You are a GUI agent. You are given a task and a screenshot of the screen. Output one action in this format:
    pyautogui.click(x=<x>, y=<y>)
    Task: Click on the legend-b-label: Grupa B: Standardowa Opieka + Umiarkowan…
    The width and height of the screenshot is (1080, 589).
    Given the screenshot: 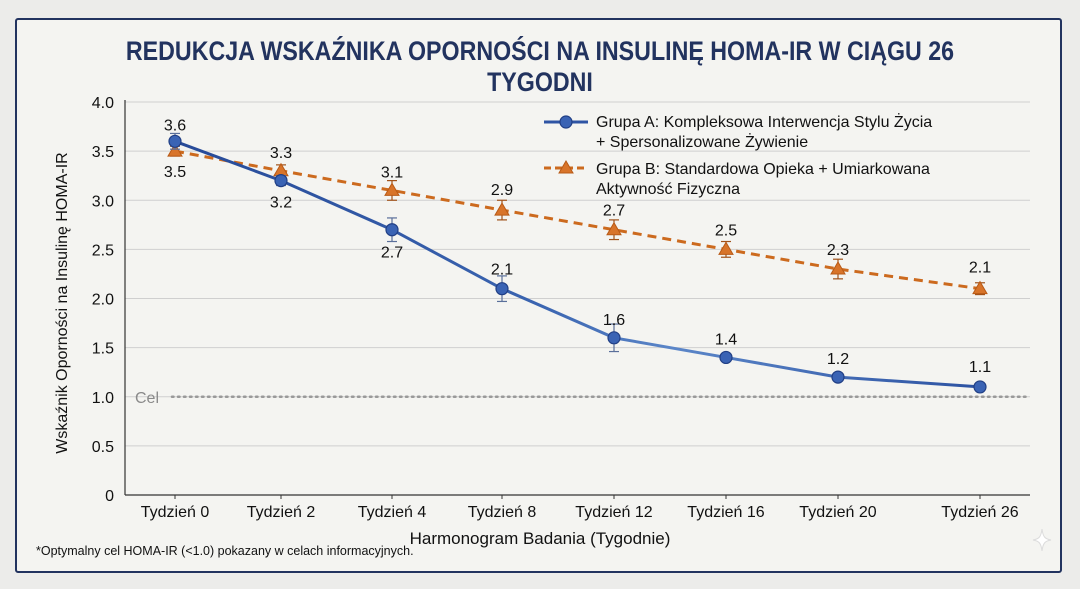 What is the action you would take?
    pyautogui.click(x=763, y=169)
    